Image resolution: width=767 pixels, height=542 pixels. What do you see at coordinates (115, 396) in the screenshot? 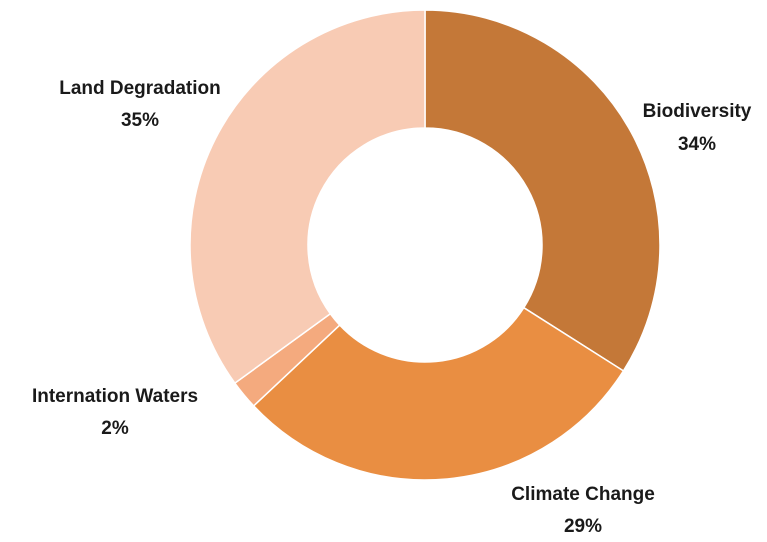
I see `slice-label-internation-waters: Internation Waters` at bounding box center [115, 396].